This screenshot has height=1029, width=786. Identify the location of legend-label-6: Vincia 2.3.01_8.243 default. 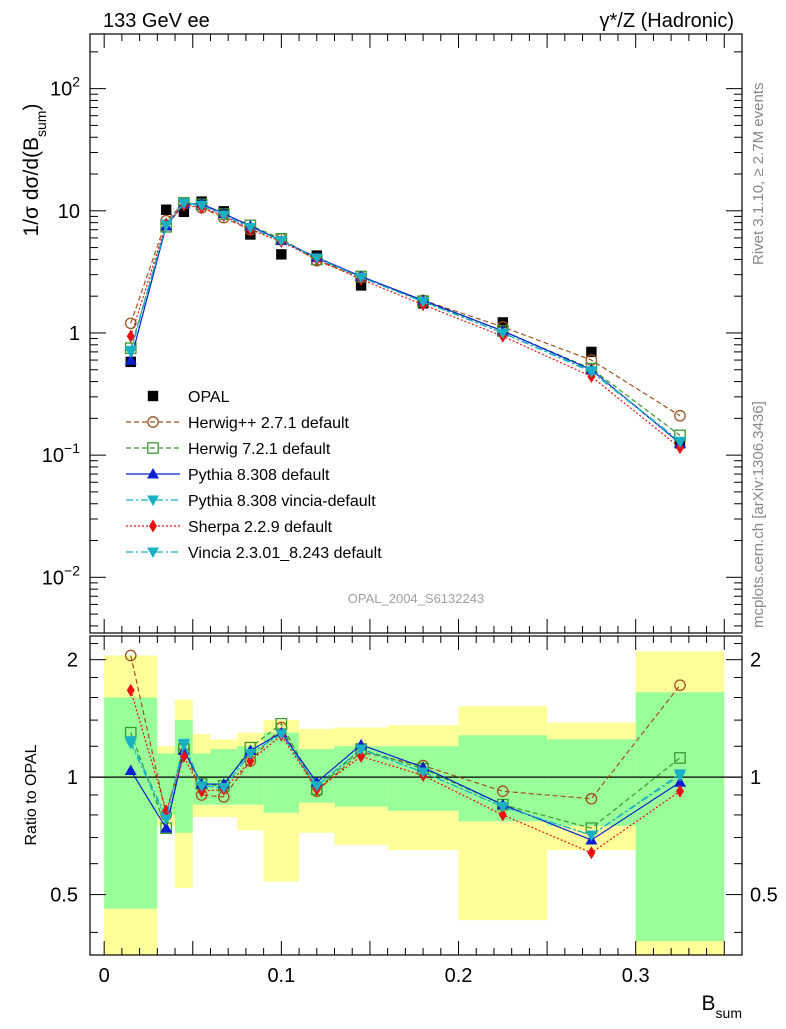
(285, 553).